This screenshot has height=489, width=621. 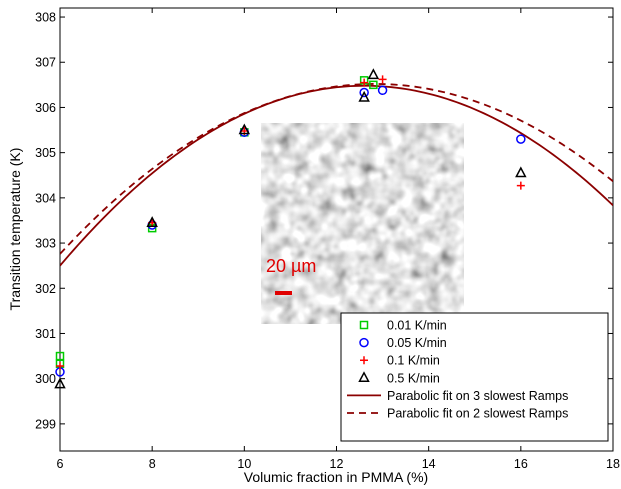 What do you see at coordinates (60, 464) in the screenshot?
I see `x-tick-label: 6` at bounding box center [60, 464].